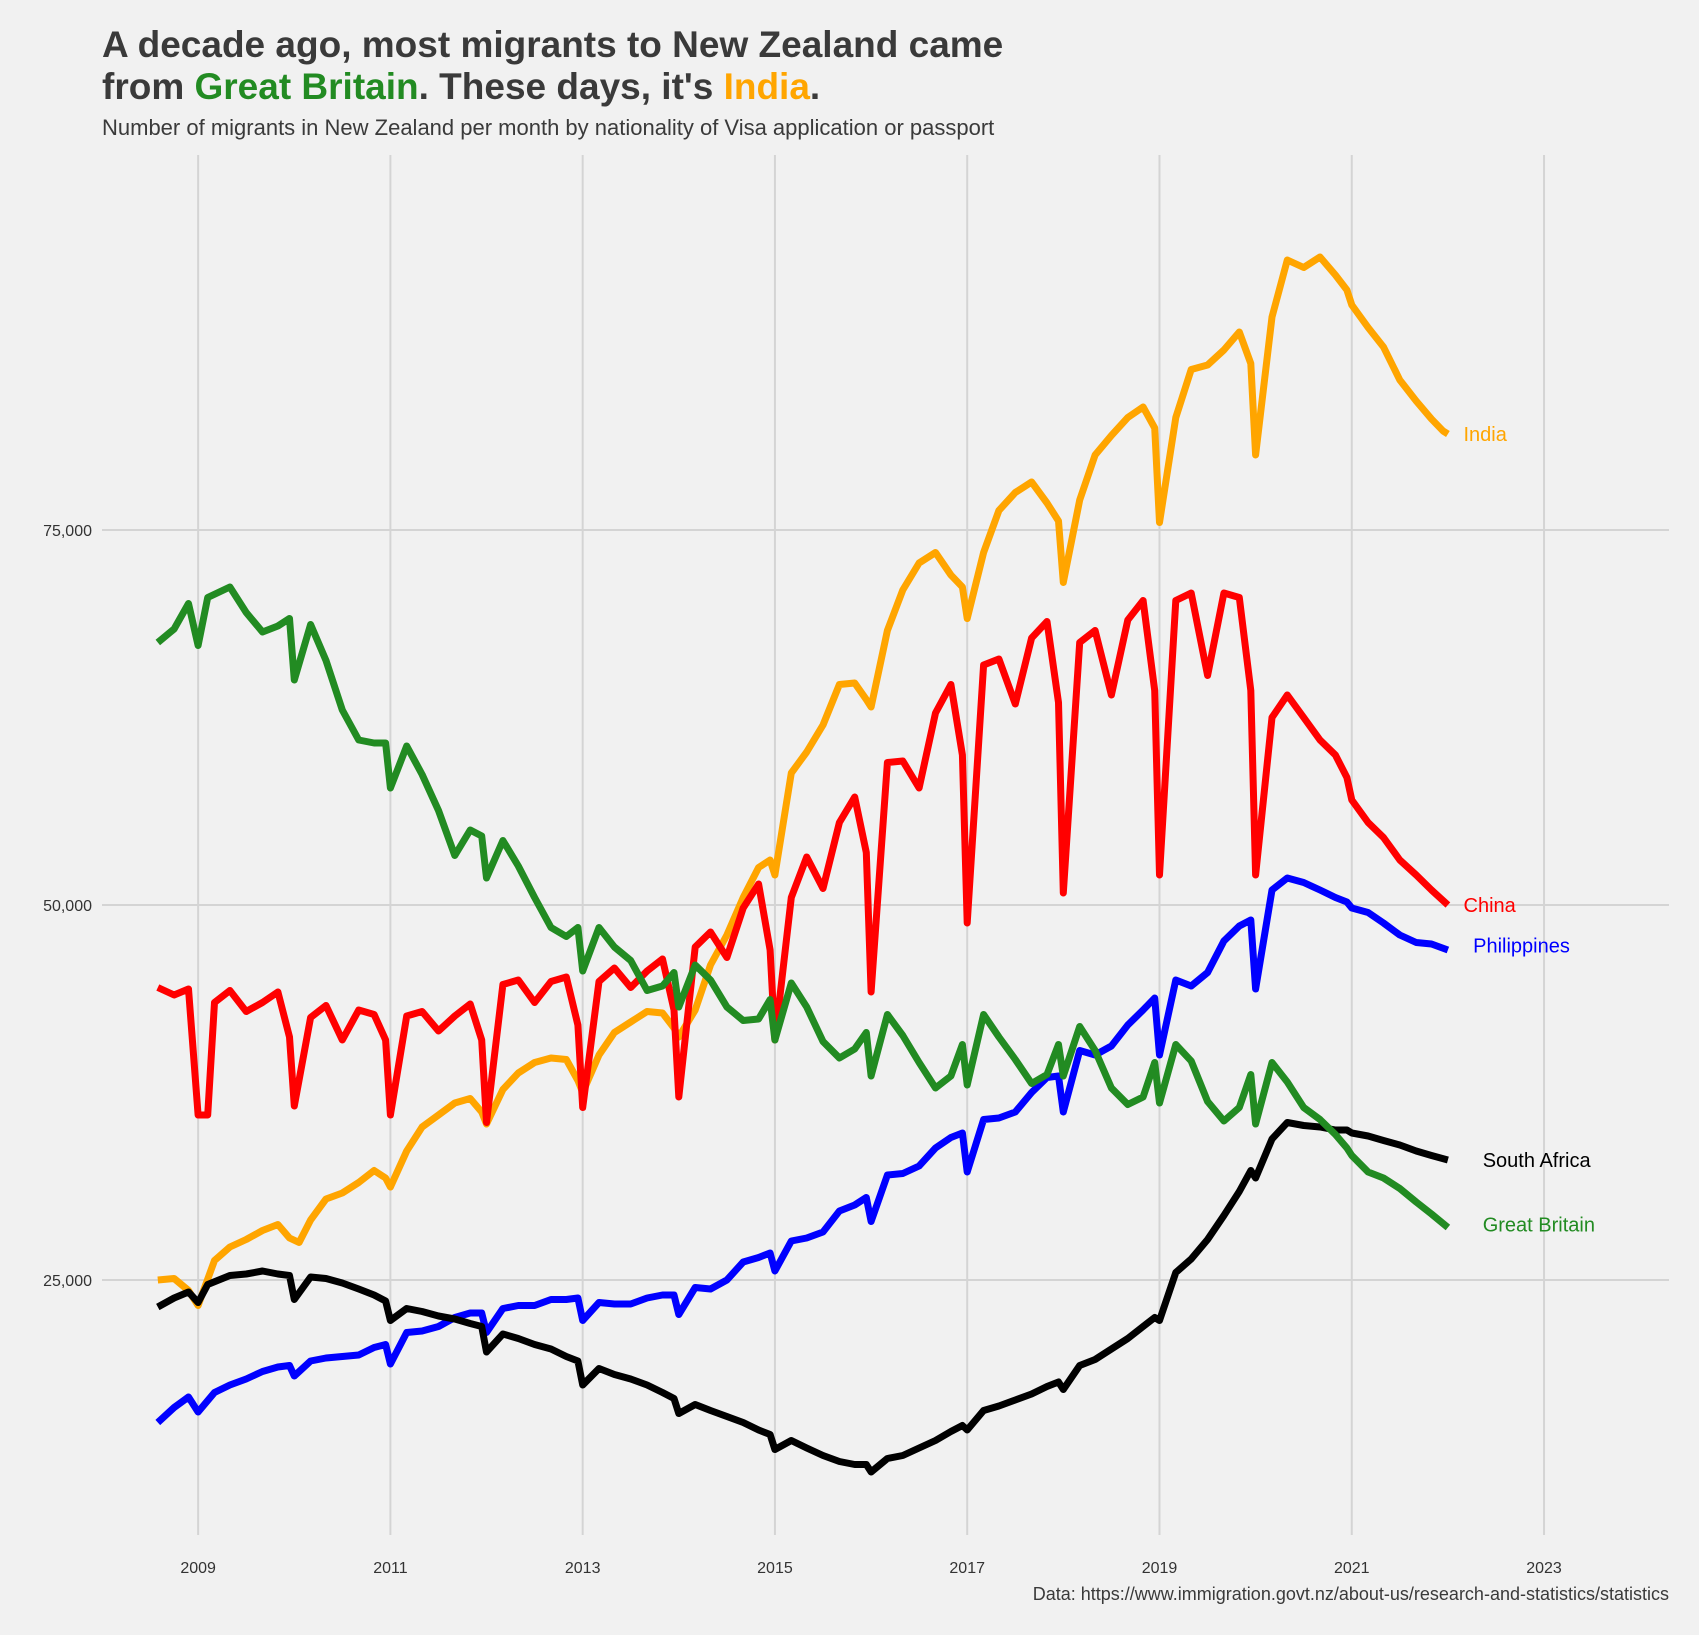 The image size is (1699, 1635). Describe the element at coordinates (583, 1568) in the screenshot. I see `x-tick-label: 2013` at that location.